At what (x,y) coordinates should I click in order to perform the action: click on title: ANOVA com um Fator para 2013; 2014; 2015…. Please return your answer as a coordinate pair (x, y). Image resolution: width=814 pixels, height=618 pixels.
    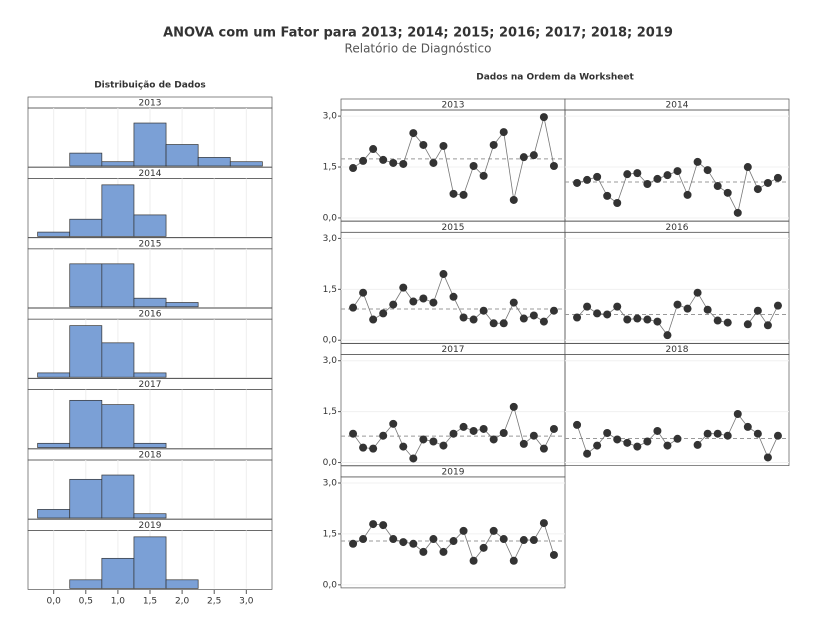
    Looking at the image, I should click on (418, 33).